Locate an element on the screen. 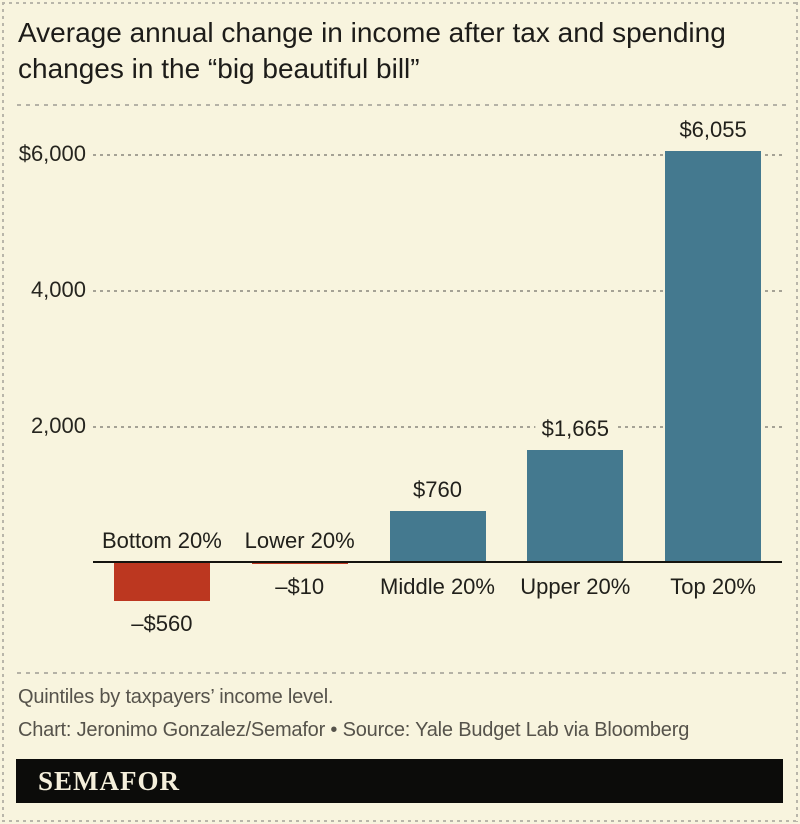  bar-value-text: $1,665 is located at coordinates (575, 428).